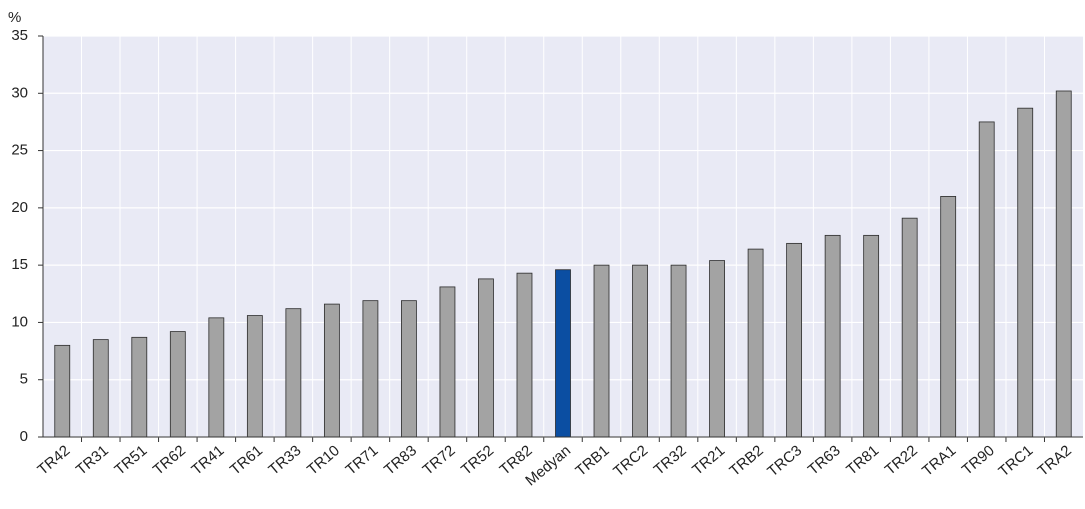 This screenshot has width=1085, height=509. Describe the element at coordinates (670, 460) in the screenshot. I see `x-tick-label: TR32` at that location.